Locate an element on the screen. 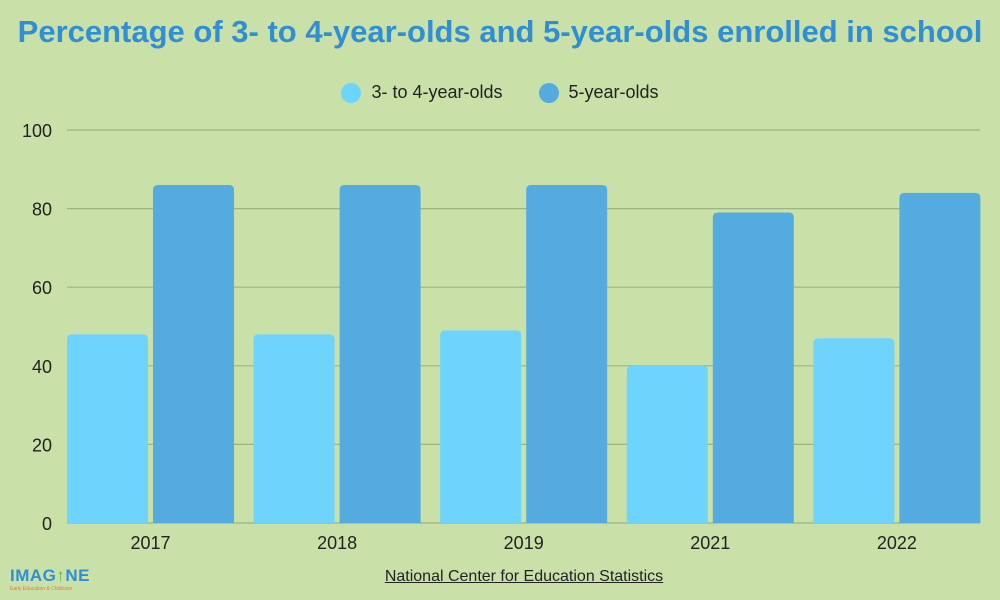 The width and height of the screenshot is (1000, 600). y-tick-label: 80 is located at coordinates (42, 210).